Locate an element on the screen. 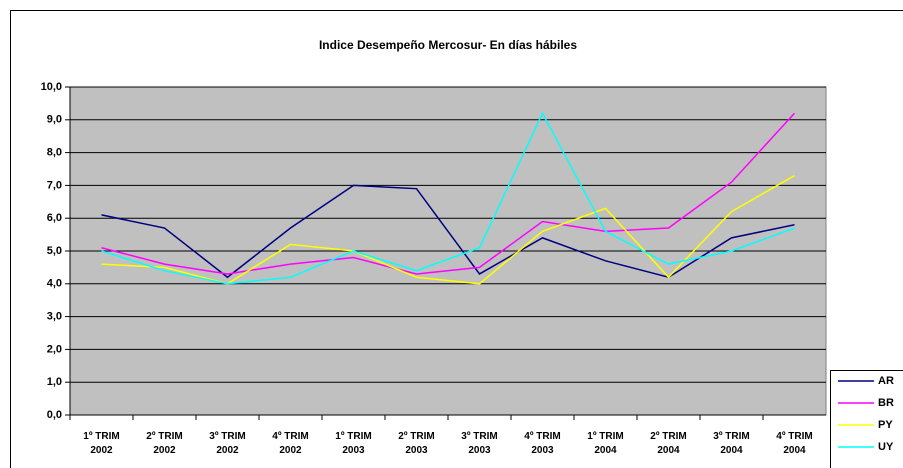  legend-box is located at coordinates (866, 419).